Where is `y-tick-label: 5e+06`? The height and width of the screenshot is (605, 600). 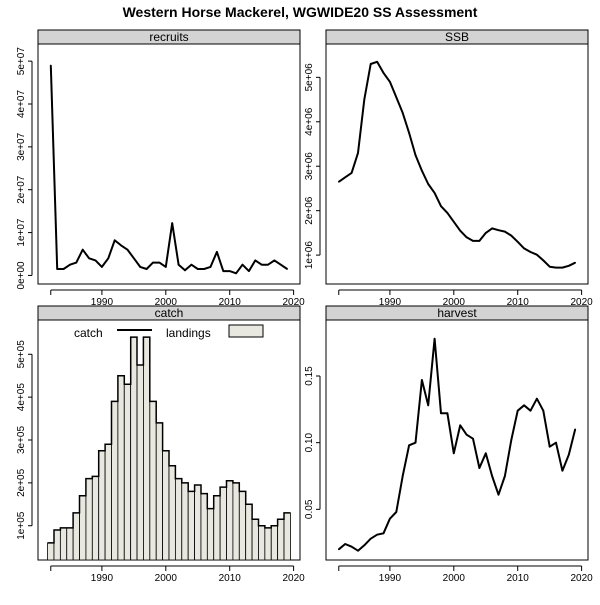
y-tick-label: 5e+06 is located at coordinates (309, 77).